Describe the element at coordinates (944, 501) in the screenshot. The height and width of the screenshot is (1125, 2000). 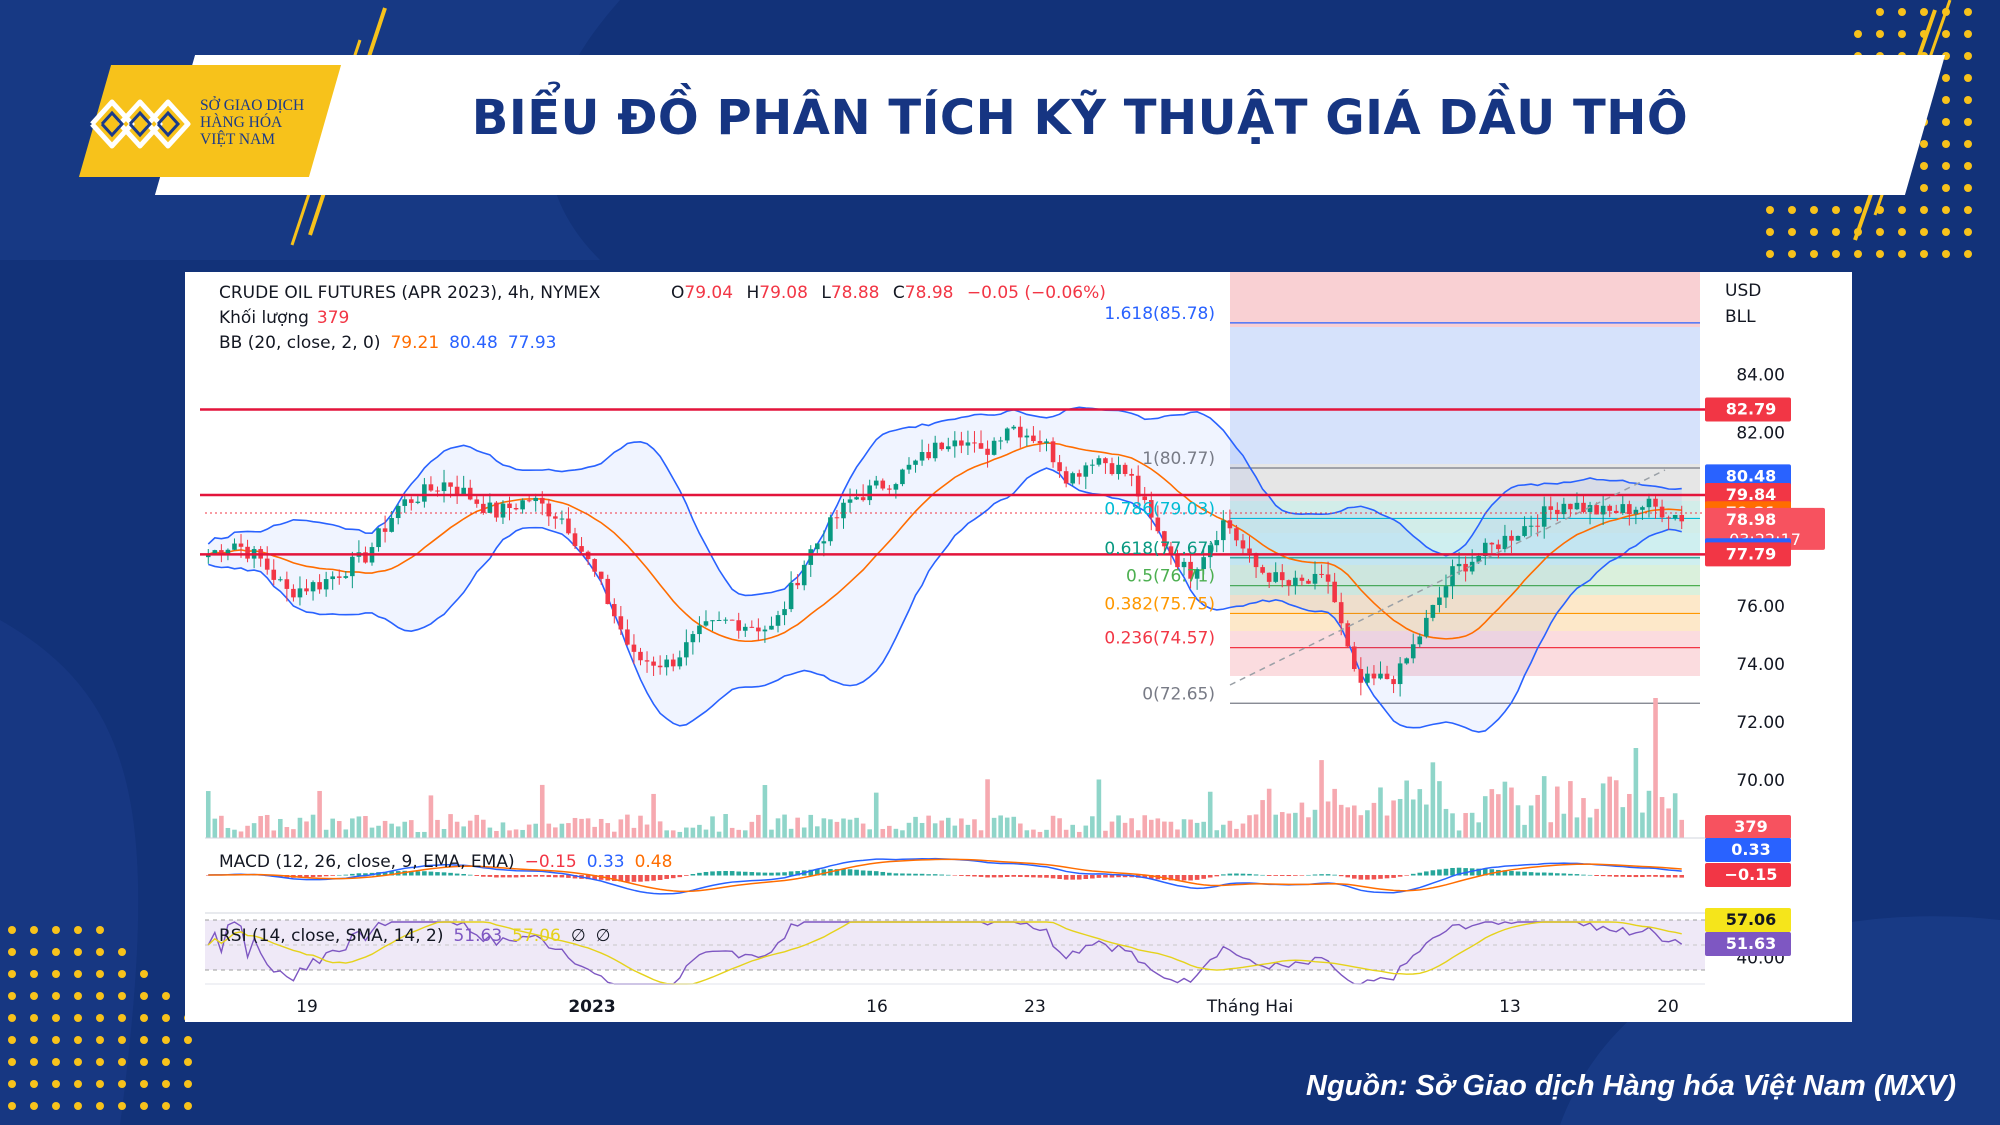
I see `bb-upper-line` at that location.